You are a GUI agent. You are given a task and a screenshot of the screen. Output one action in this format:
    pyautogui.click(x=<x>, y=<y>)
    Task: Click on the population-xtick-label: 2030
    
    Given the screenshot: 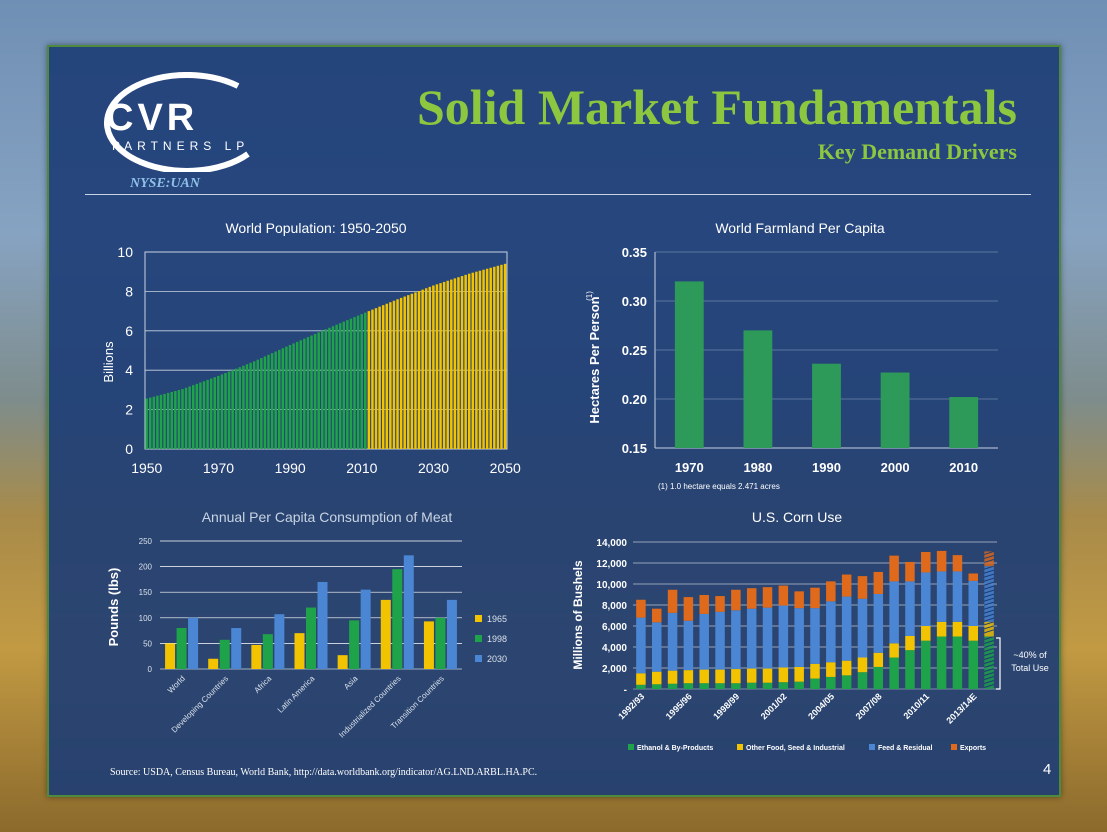 What is the action you would take?
    pyautogui.click(x=433, y=468)
    